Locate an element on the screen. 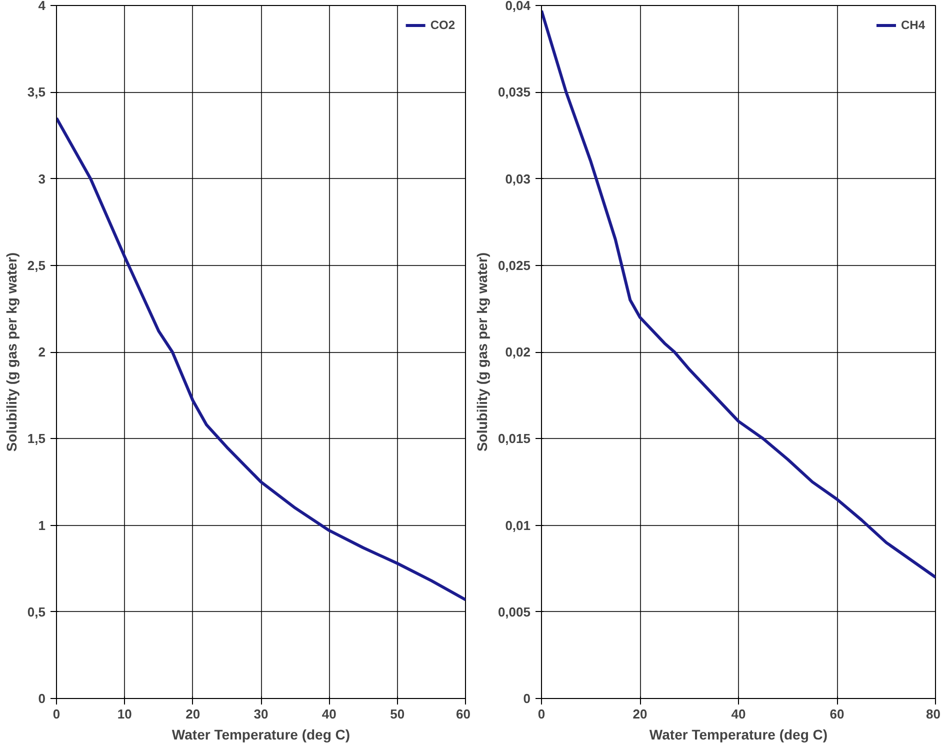 This screenshot has width=949, height=756. y-tick-label: 2 is located at coordinates (42, 352).